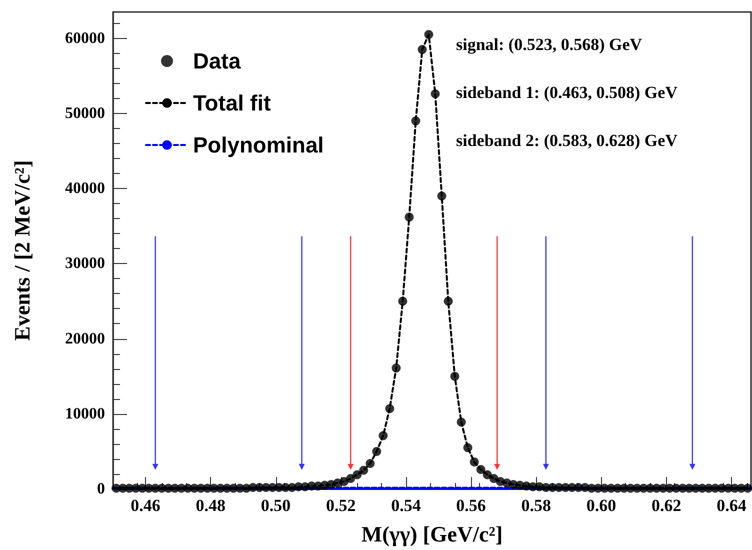  Describe the element at coordinates (601, 505) in the screenshot. I see `x-tick-label: 0.60` at that location.